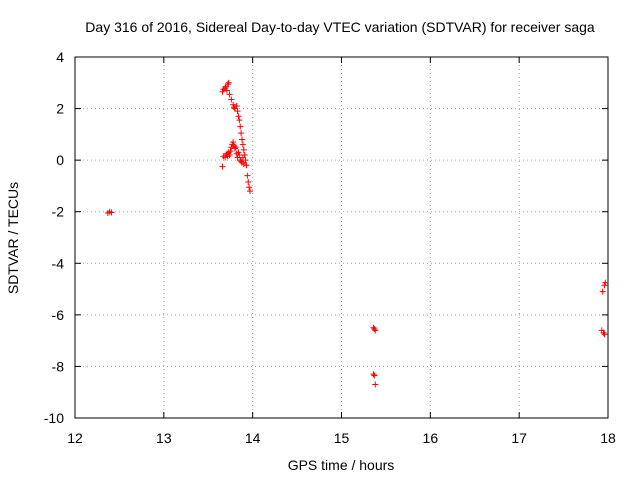 Image resolution: width=640 pixels, height=480 pixels. I want to click on x-axis-label: GPS time / hours, so click(341, 465).